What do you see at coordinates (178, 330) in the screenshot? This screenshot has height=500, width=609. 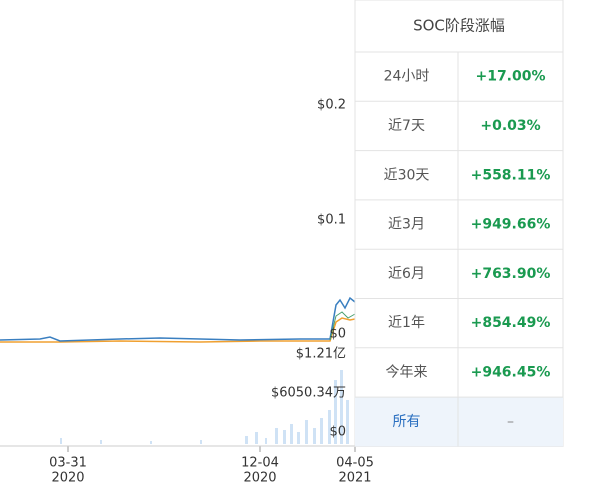 I see `price-line-orange` at bounding box center [178, 330].